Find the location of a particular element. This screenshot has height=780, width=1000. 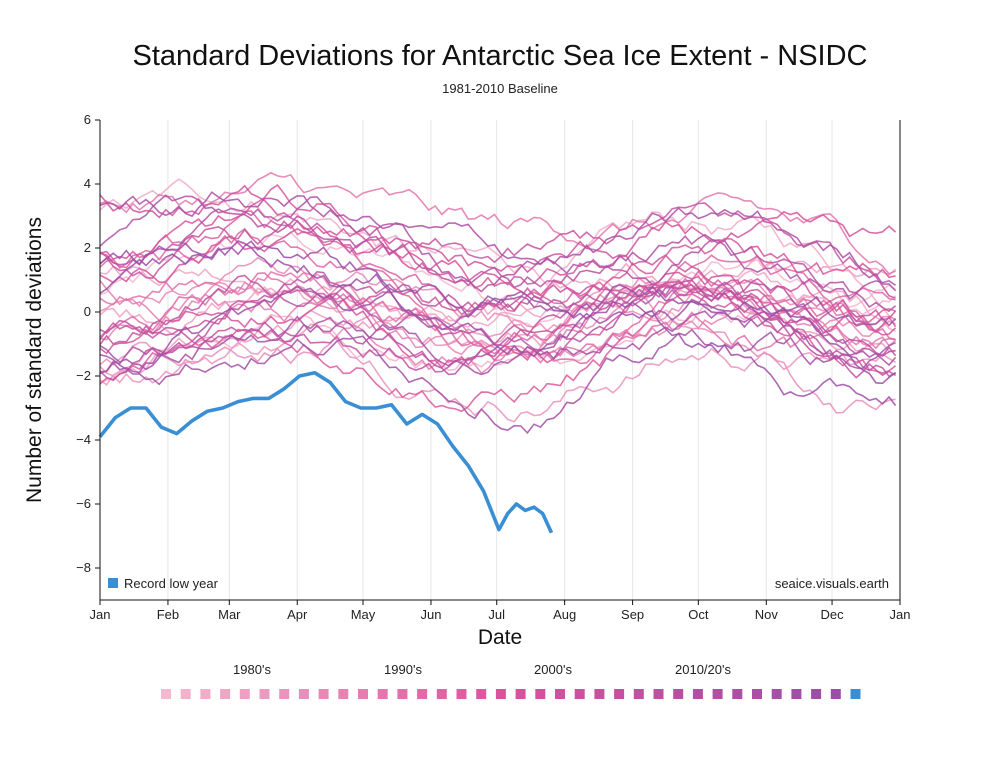

year-color-legend is located at coordinates (511, 694).